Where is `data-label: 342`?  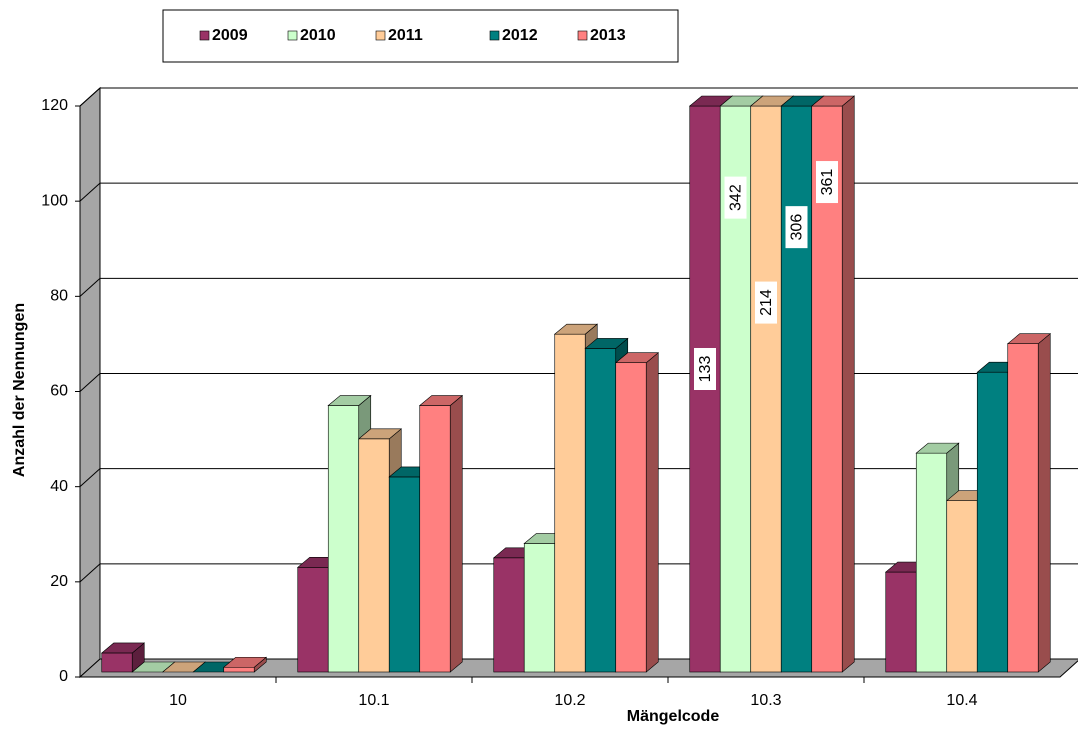 data-label: 342 is located at coordinates (735, 197).